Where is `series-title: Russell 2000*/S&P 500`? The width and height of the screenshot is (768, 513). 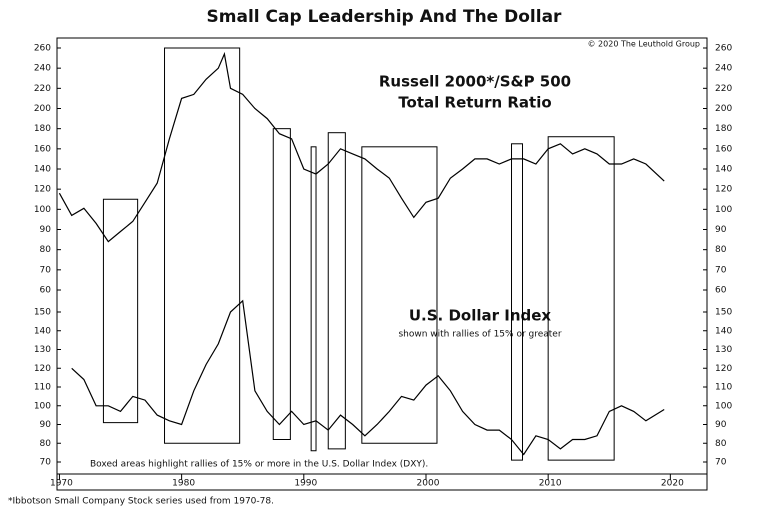
series-title: Russell 2000*/S&P 500 is located at coordinates (475, 82).